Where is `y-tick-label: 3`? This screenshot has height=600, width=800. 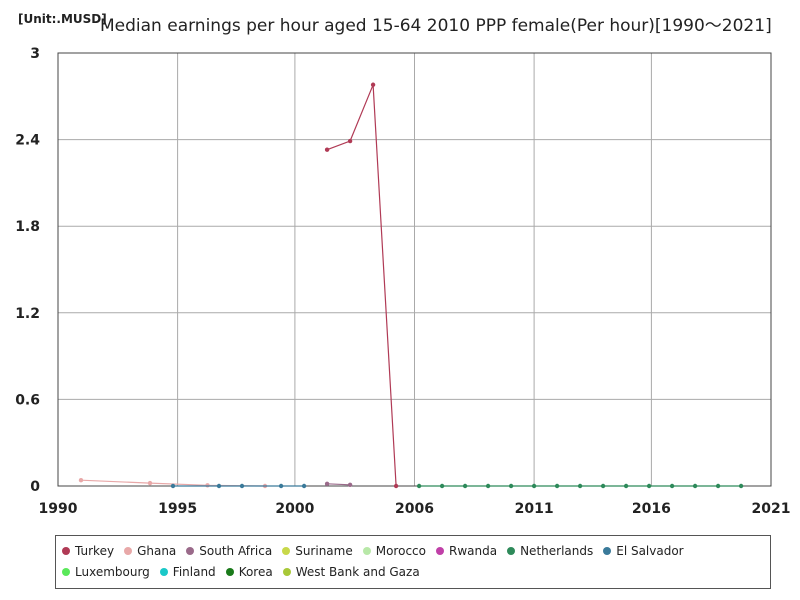
y-tick-label: 3 is located at coordinates (35, 54).